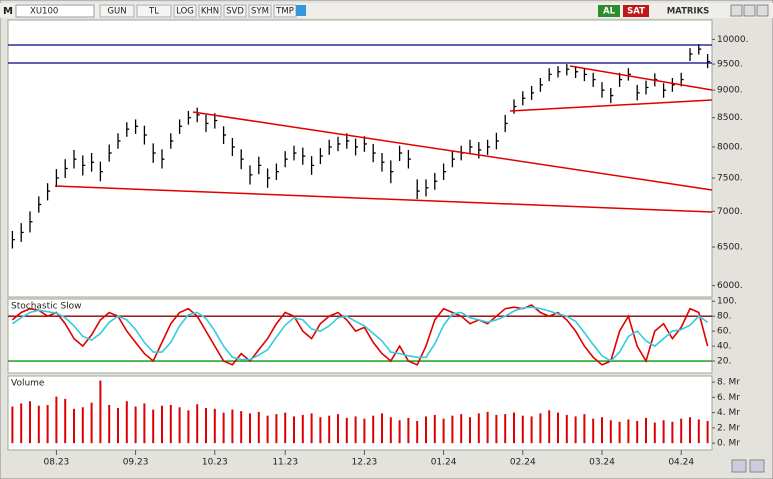 This screenshot has height=479, width=773. Describe the element at coordinates (284, 12) in the screenshot. I see `toolbar-label: TMP` at that location.